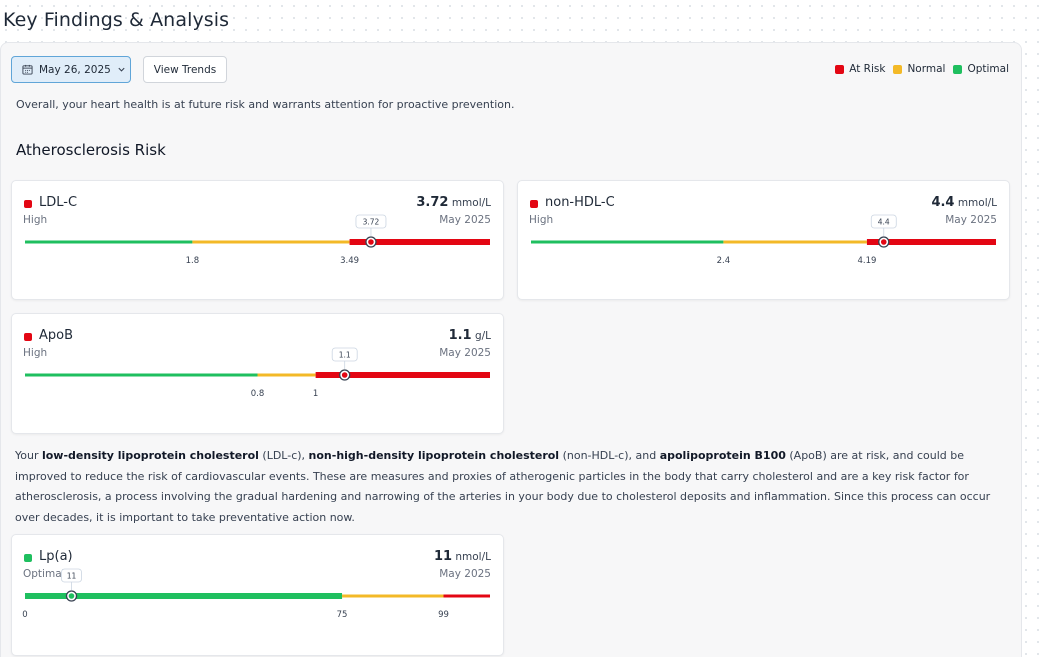  I want to click on value-number: 3.72, so click(432, 202).